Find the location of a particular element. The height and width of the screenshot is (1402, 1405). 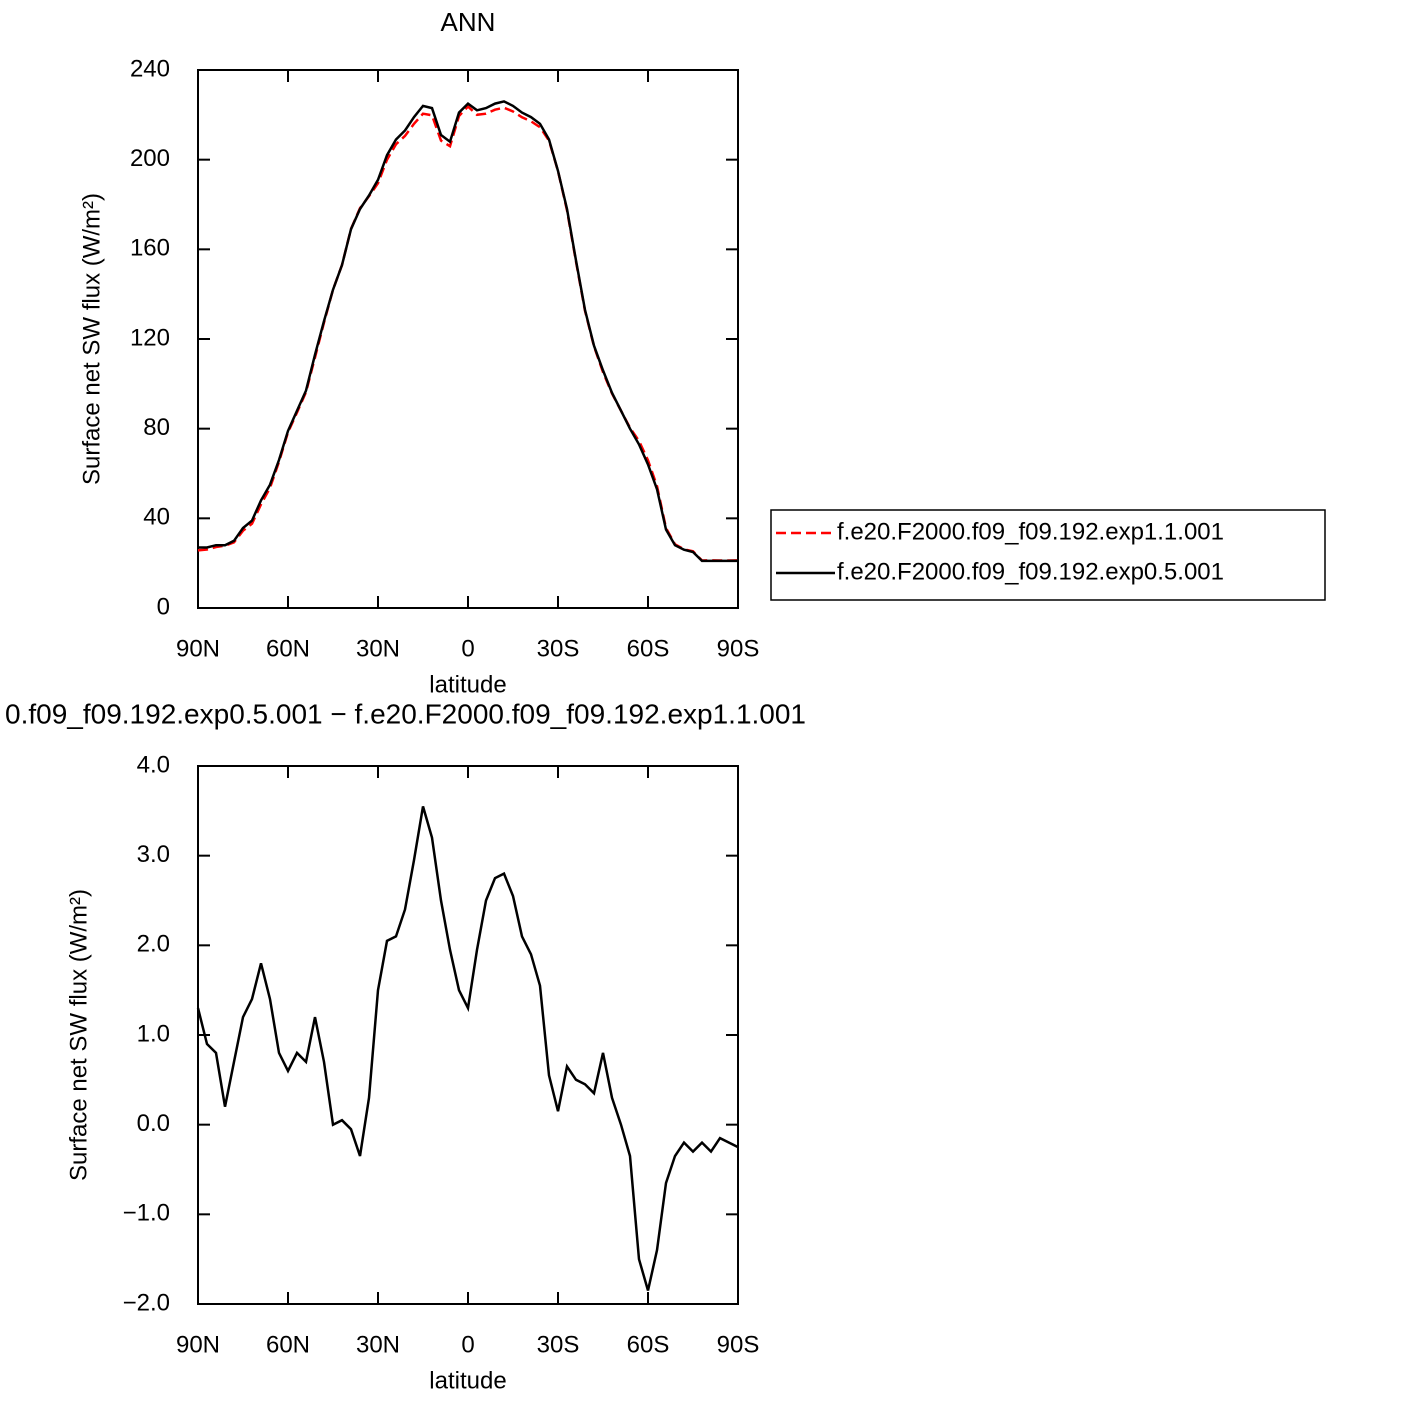

y-tick-label: 160 is located at coordinates (150, 248).